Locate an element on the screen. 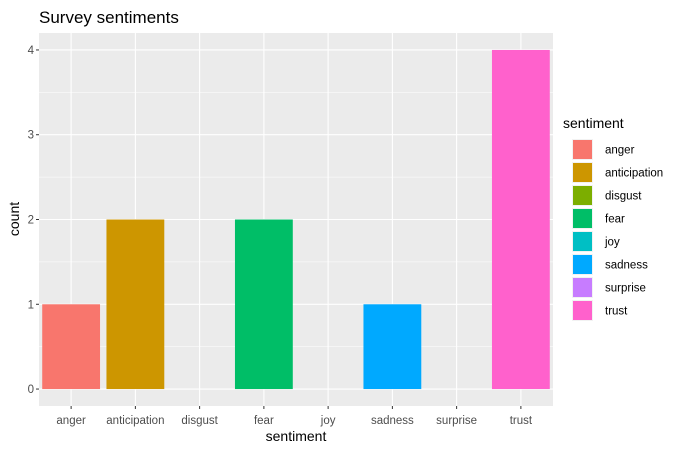  legend-label-trust: trust is located at coordinates (616, 312).